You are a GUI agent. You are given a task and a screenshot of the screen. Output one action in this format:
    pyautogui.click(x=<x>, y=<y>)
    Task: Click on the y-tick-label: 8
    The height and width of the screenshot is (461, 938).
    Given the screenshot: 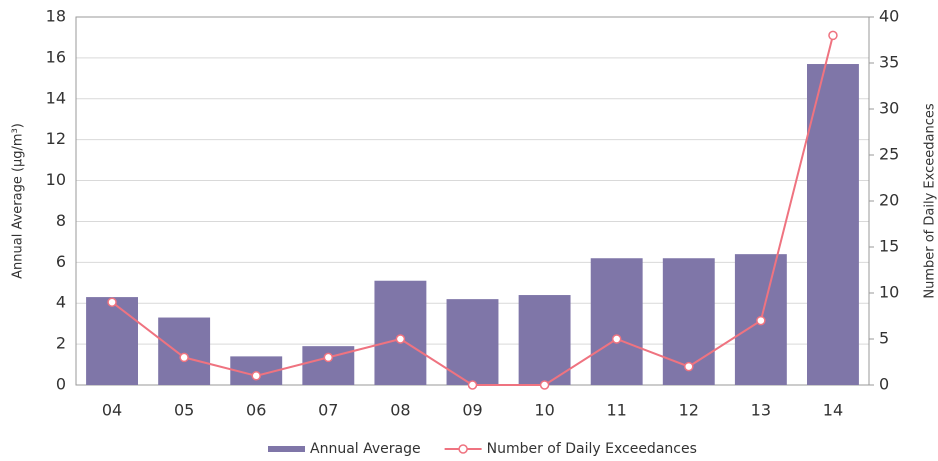 What is the action you would take?
    pyautogui.click(x=61, y=220)
    